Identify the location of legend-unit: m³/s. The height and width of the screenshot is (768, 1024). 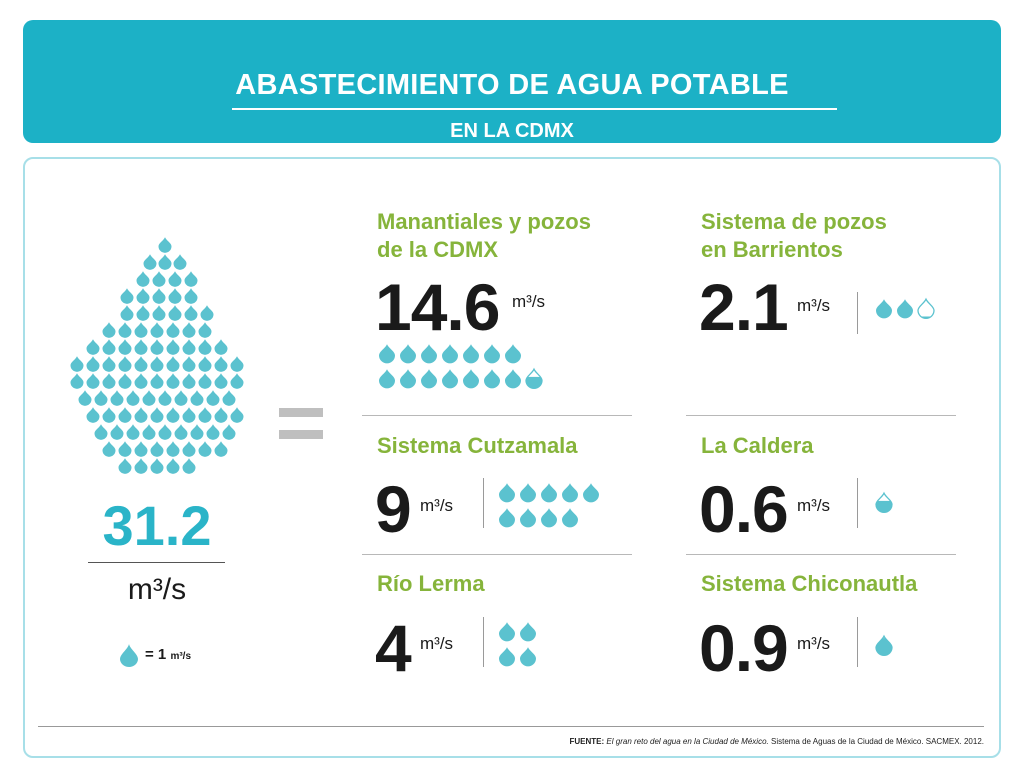
(181, 656).